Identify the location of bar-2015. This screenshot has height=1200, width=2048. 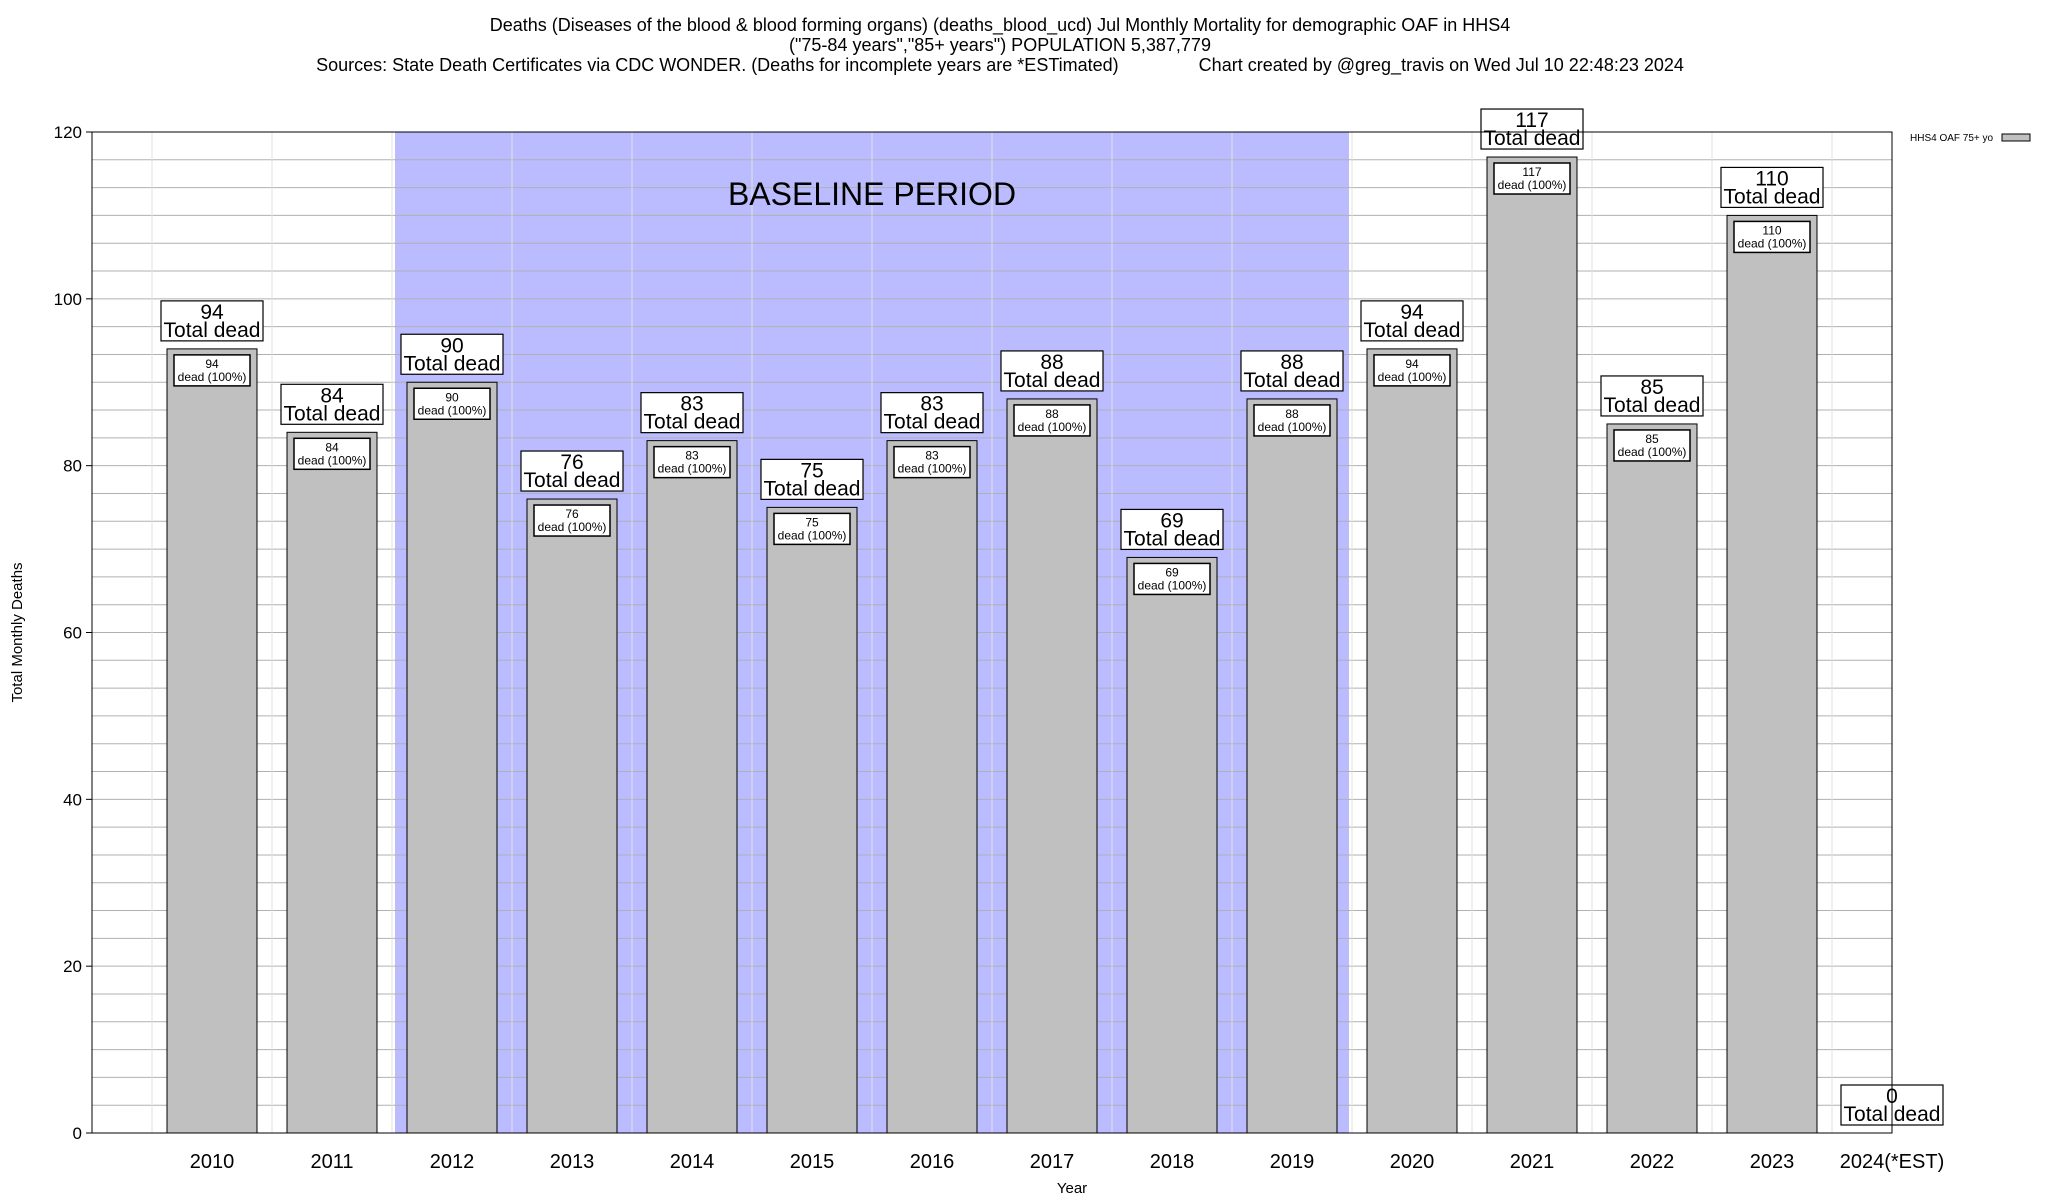
(812, 820).